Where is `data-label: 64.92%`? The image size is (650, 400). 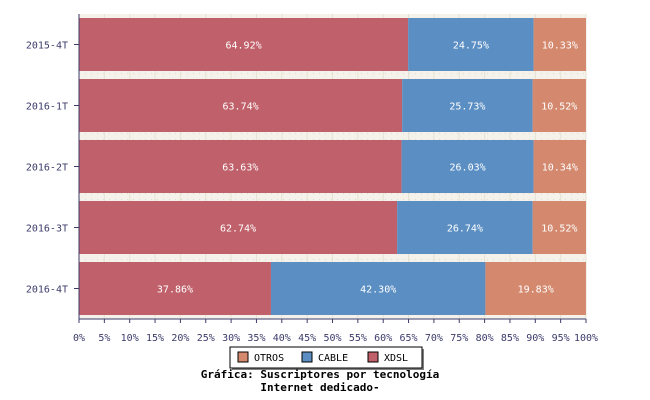
data-label: 64.92% is located at coordinates (244, 46).